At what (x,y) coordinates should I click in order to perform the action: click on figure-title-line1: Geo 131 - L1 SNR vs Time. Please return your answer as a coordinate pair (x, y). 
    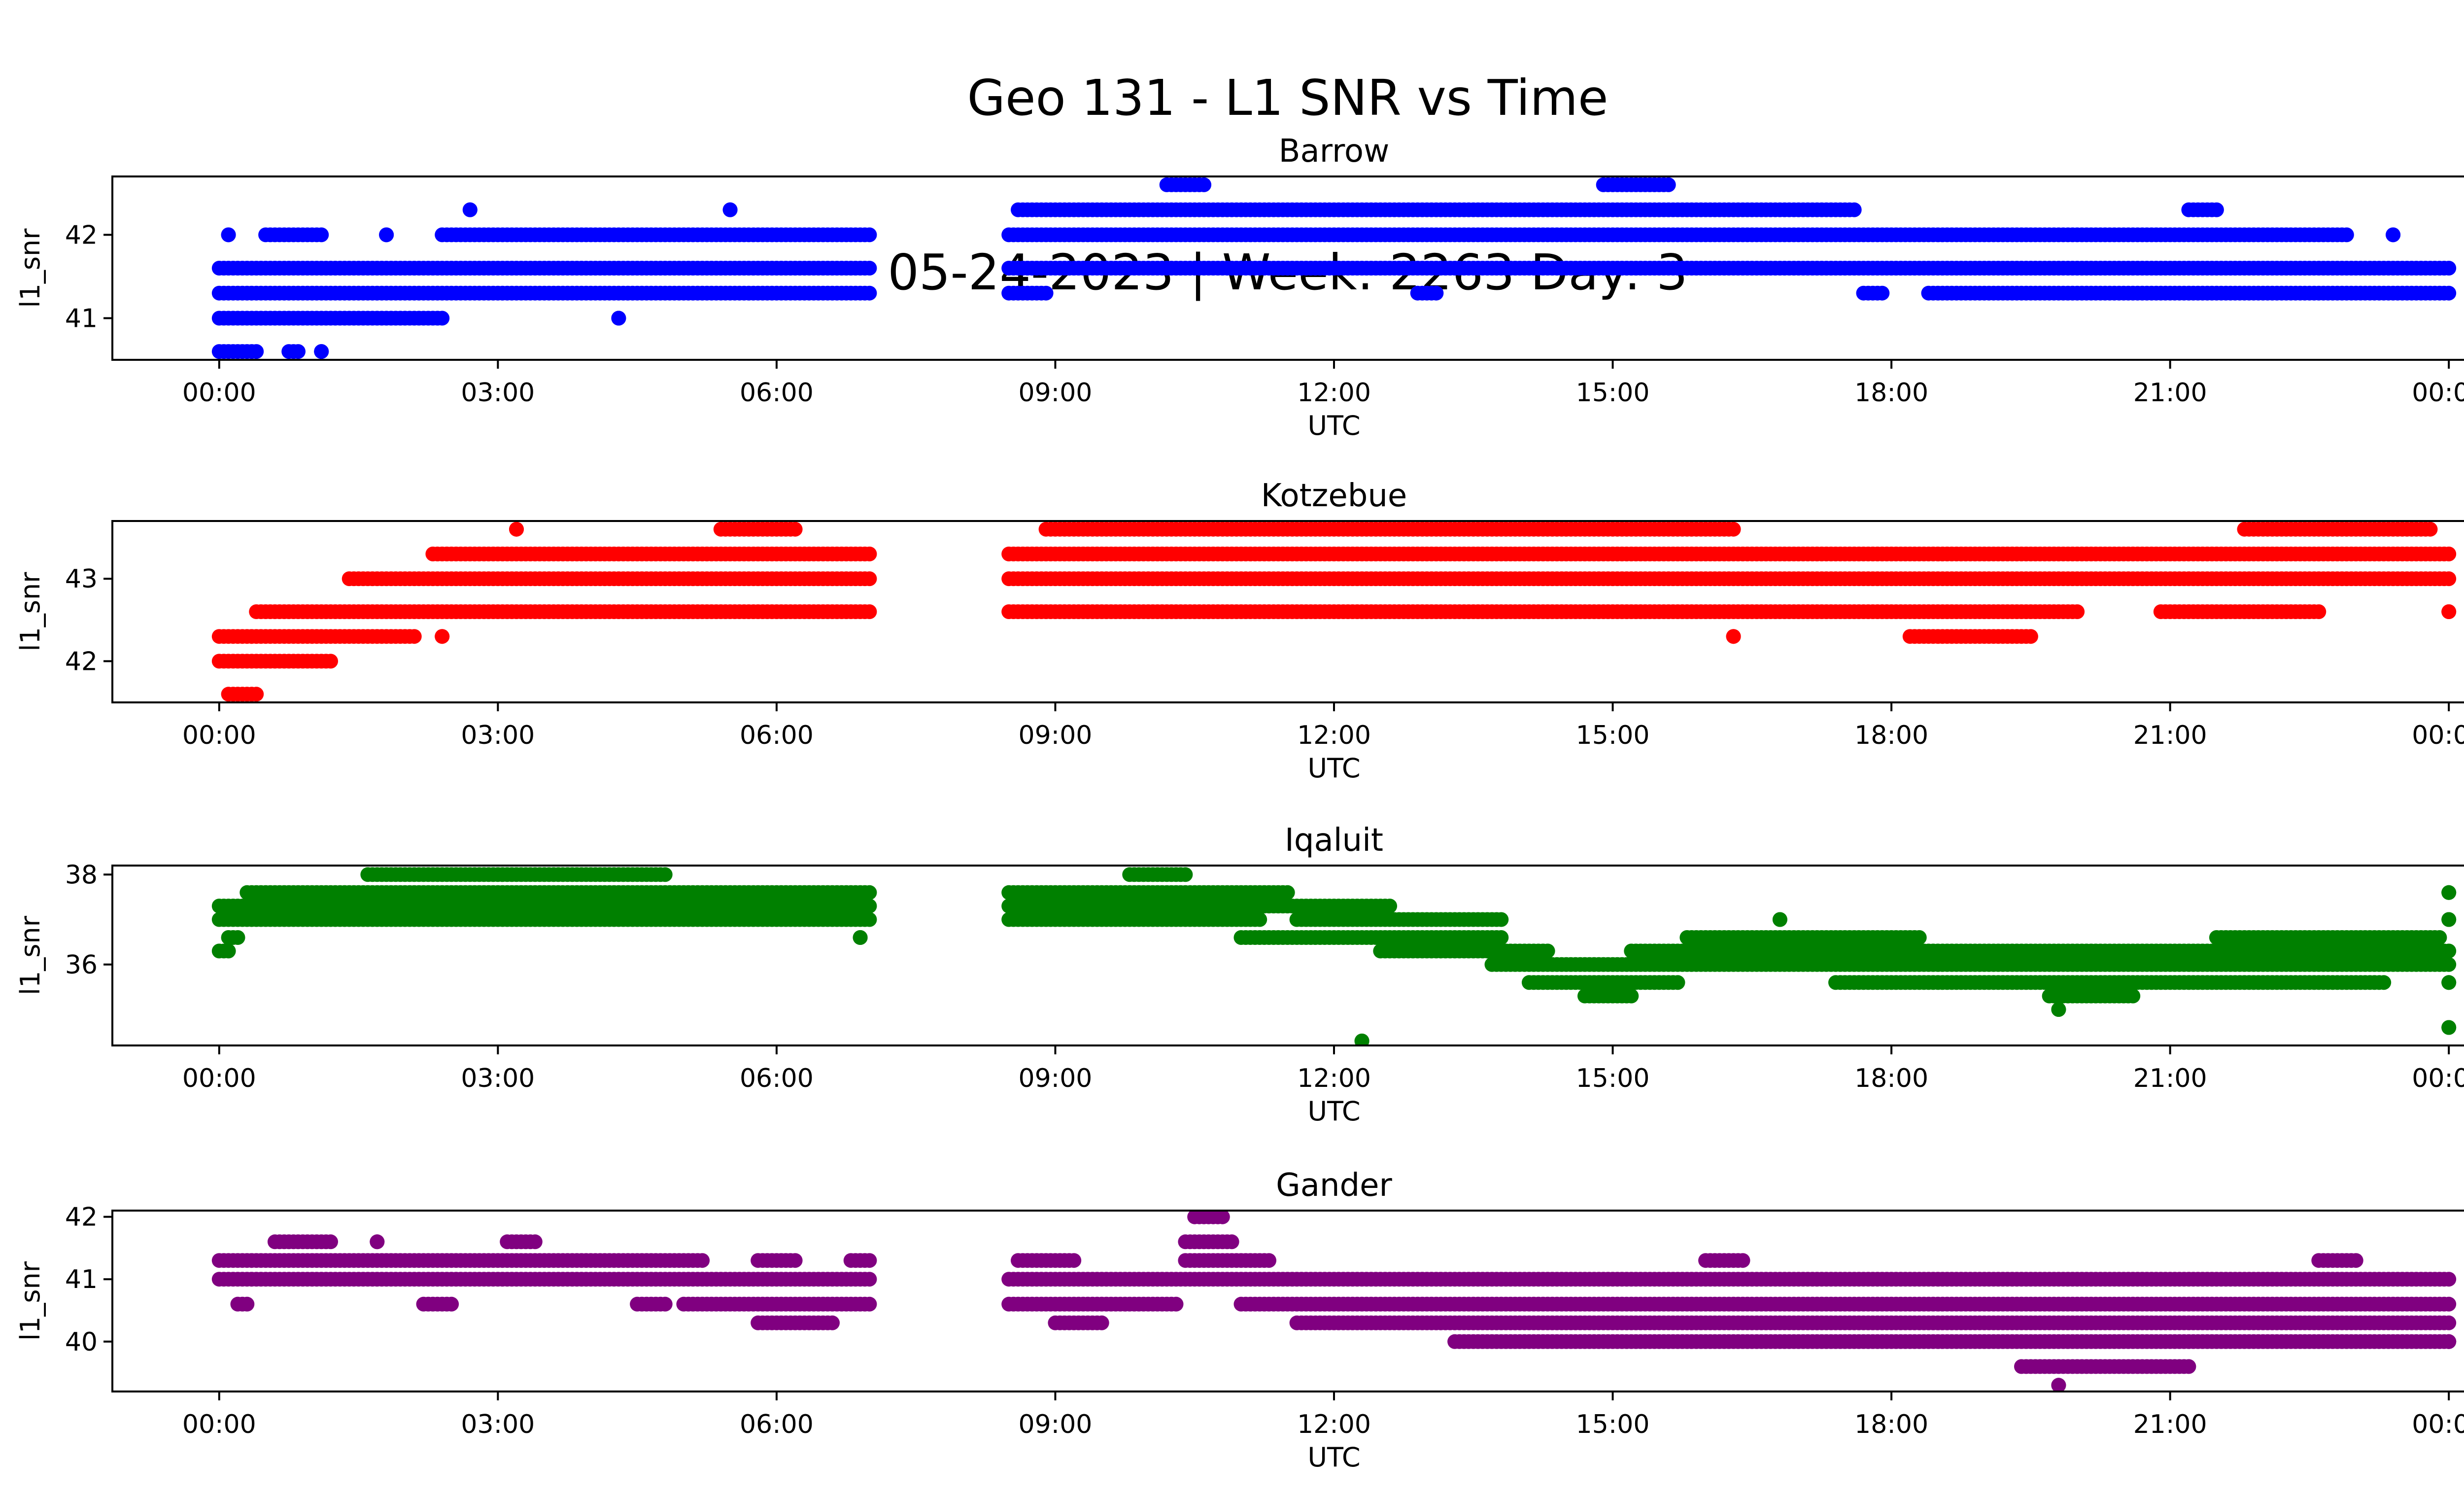
    Looking at the image, I should click on (1287, 98).